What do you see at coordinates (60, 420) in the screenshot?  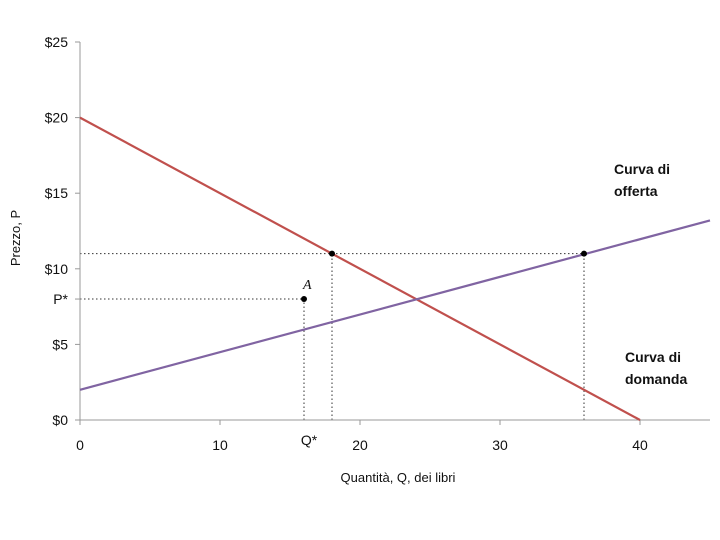 I see `y-tick-label-0: $0` at bounding box center [60, 420].